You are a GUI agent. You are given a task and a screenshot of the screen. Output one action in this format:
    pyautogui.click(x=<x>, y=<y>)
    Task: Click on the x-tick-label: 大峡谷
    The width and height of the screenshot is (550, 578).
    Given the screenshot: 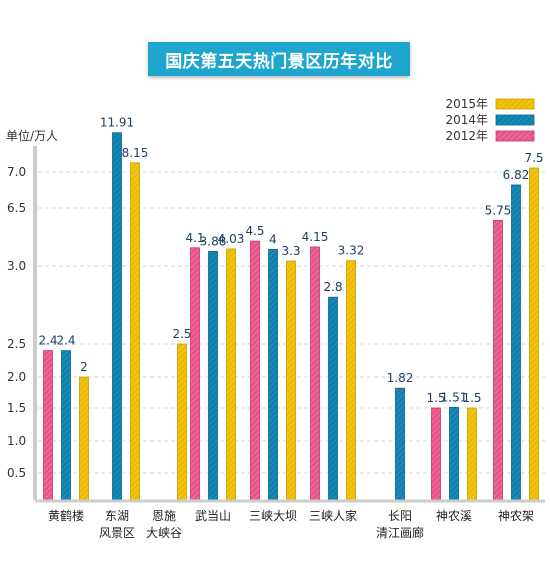 What is the action you would take?
    pyautogui.click(x=164, y=533)
    